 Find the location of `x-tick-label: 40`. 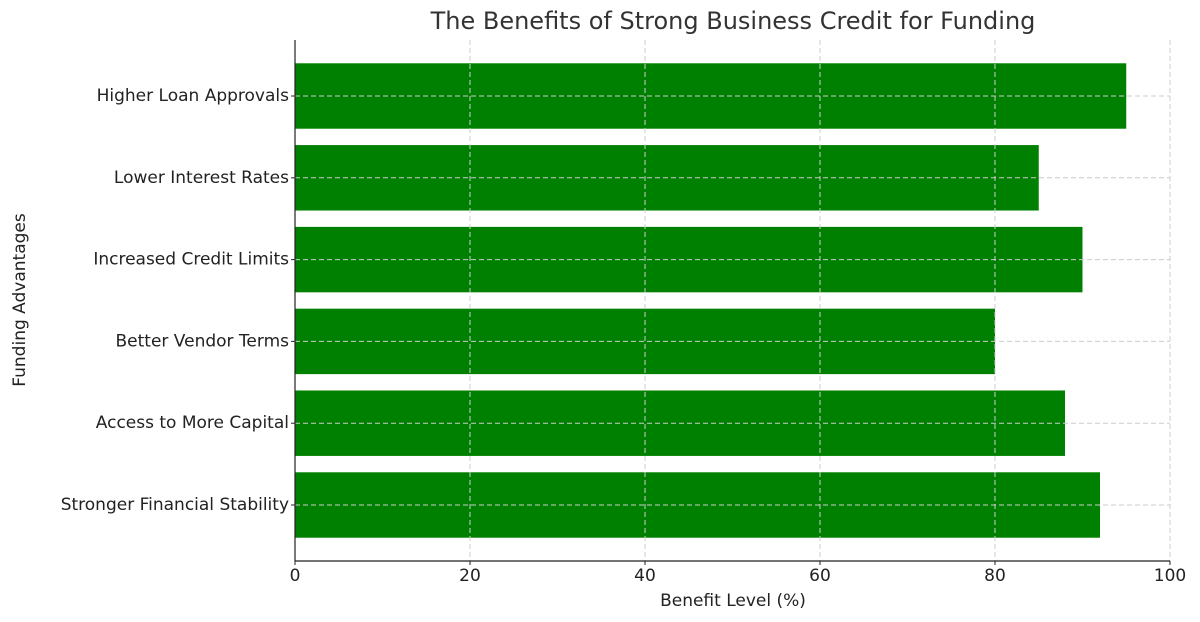

x-tick-label: 40 is located at coordinates (645, 576).